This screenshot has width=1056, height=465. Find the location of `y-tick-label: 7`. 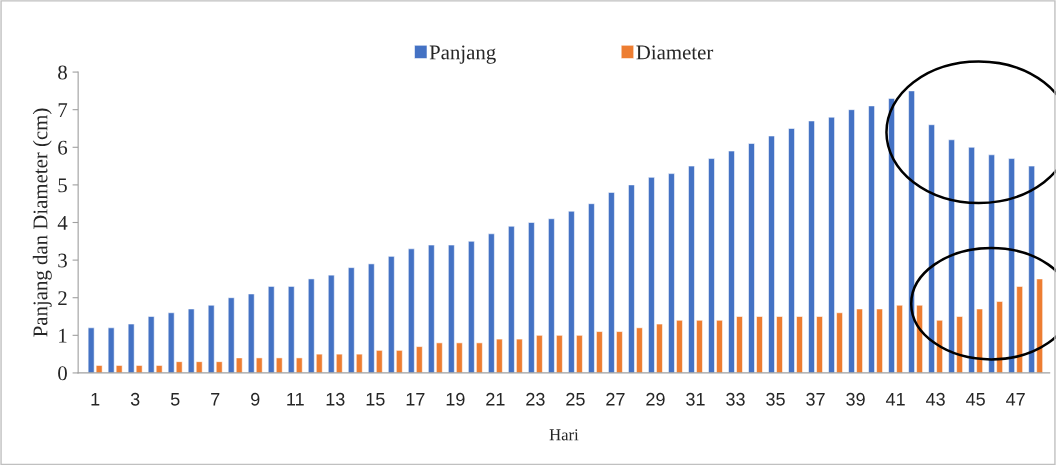

y-tick-label: 7 is located at coordinates (63, 110).